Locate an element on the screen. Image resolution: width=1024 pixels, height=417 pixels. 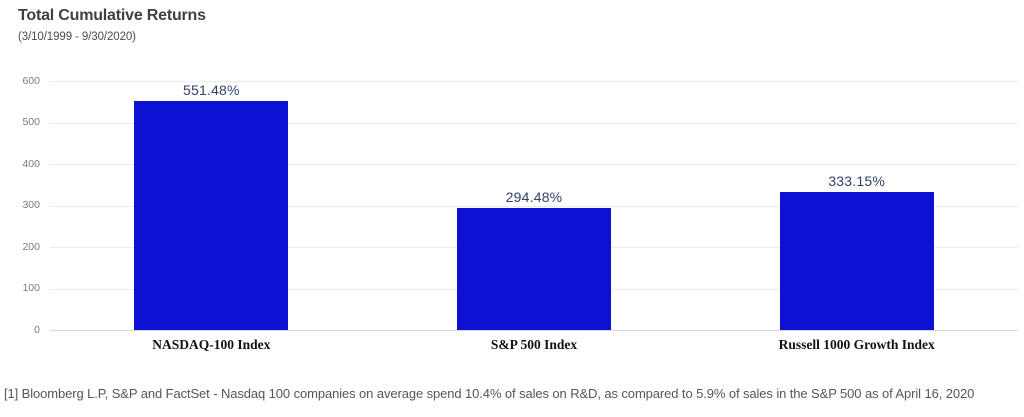
bar-value-label: 551.48% is located at coordinates (211, 90).